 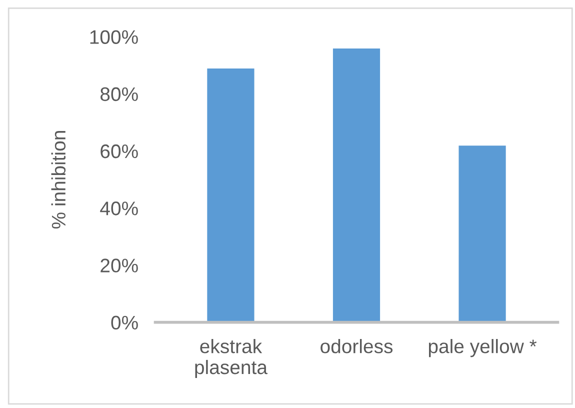 I want to click on x-tick-label: ekstrak plasenta, so click(x=231, y=358).